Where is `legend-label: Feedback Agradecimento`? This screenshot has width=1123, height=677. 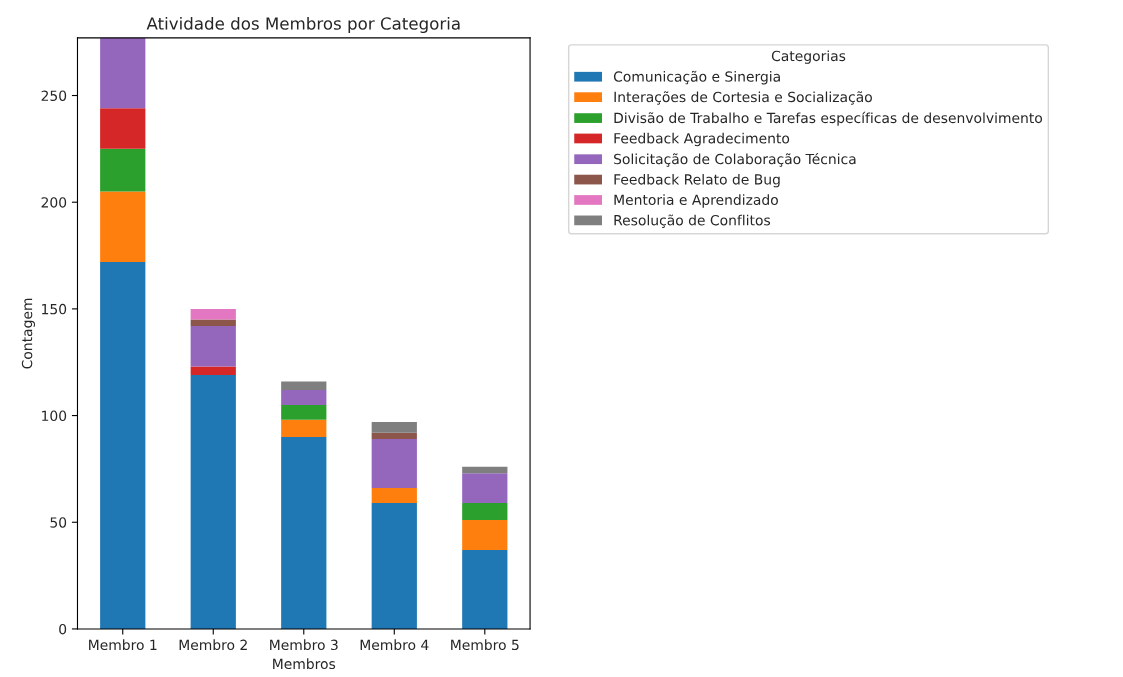
legend-label: Feedback Agradecimento is located at coordinates (702, 139).